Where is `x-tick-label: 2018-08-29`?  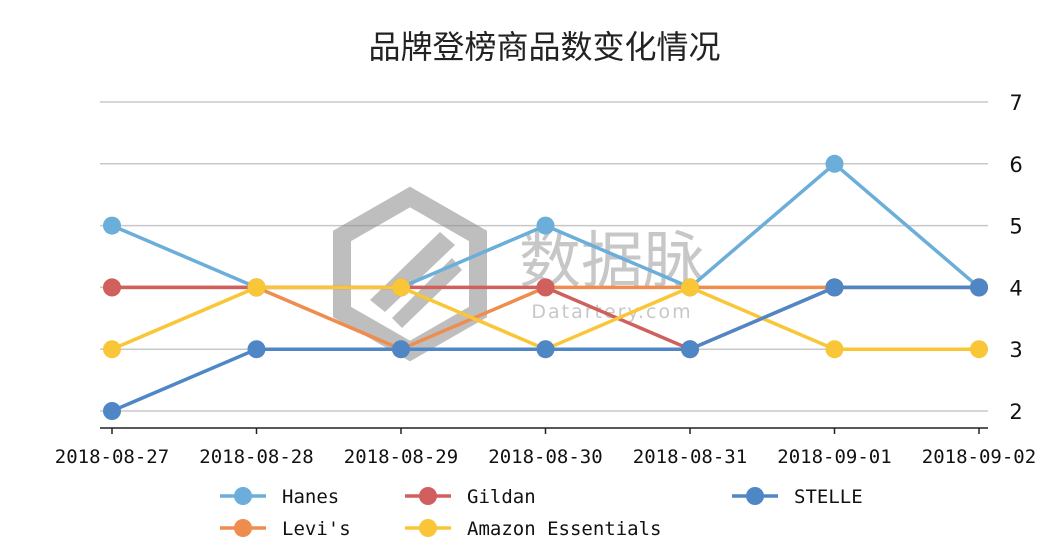 x-tick-label: 2018-08-29 is located at coordinates (401, 457).